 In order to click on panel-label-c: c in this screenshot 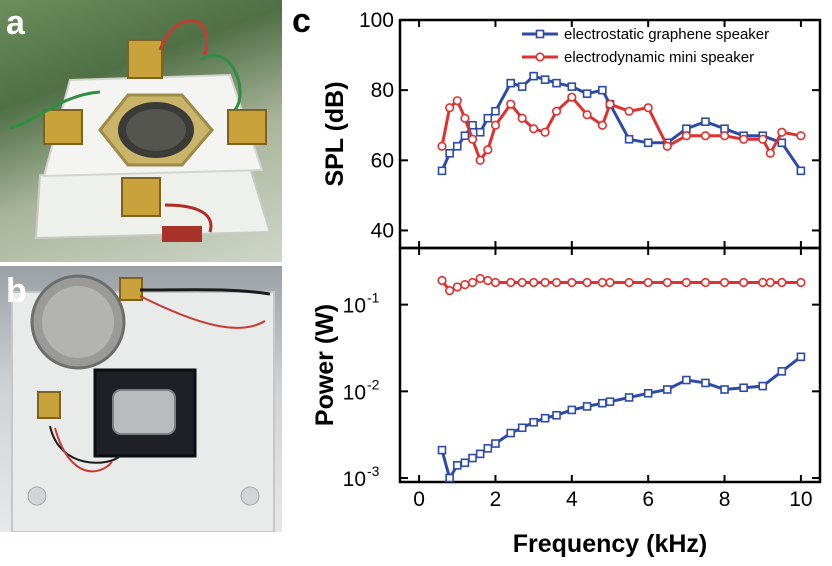, I will do `click(301, 21)`.